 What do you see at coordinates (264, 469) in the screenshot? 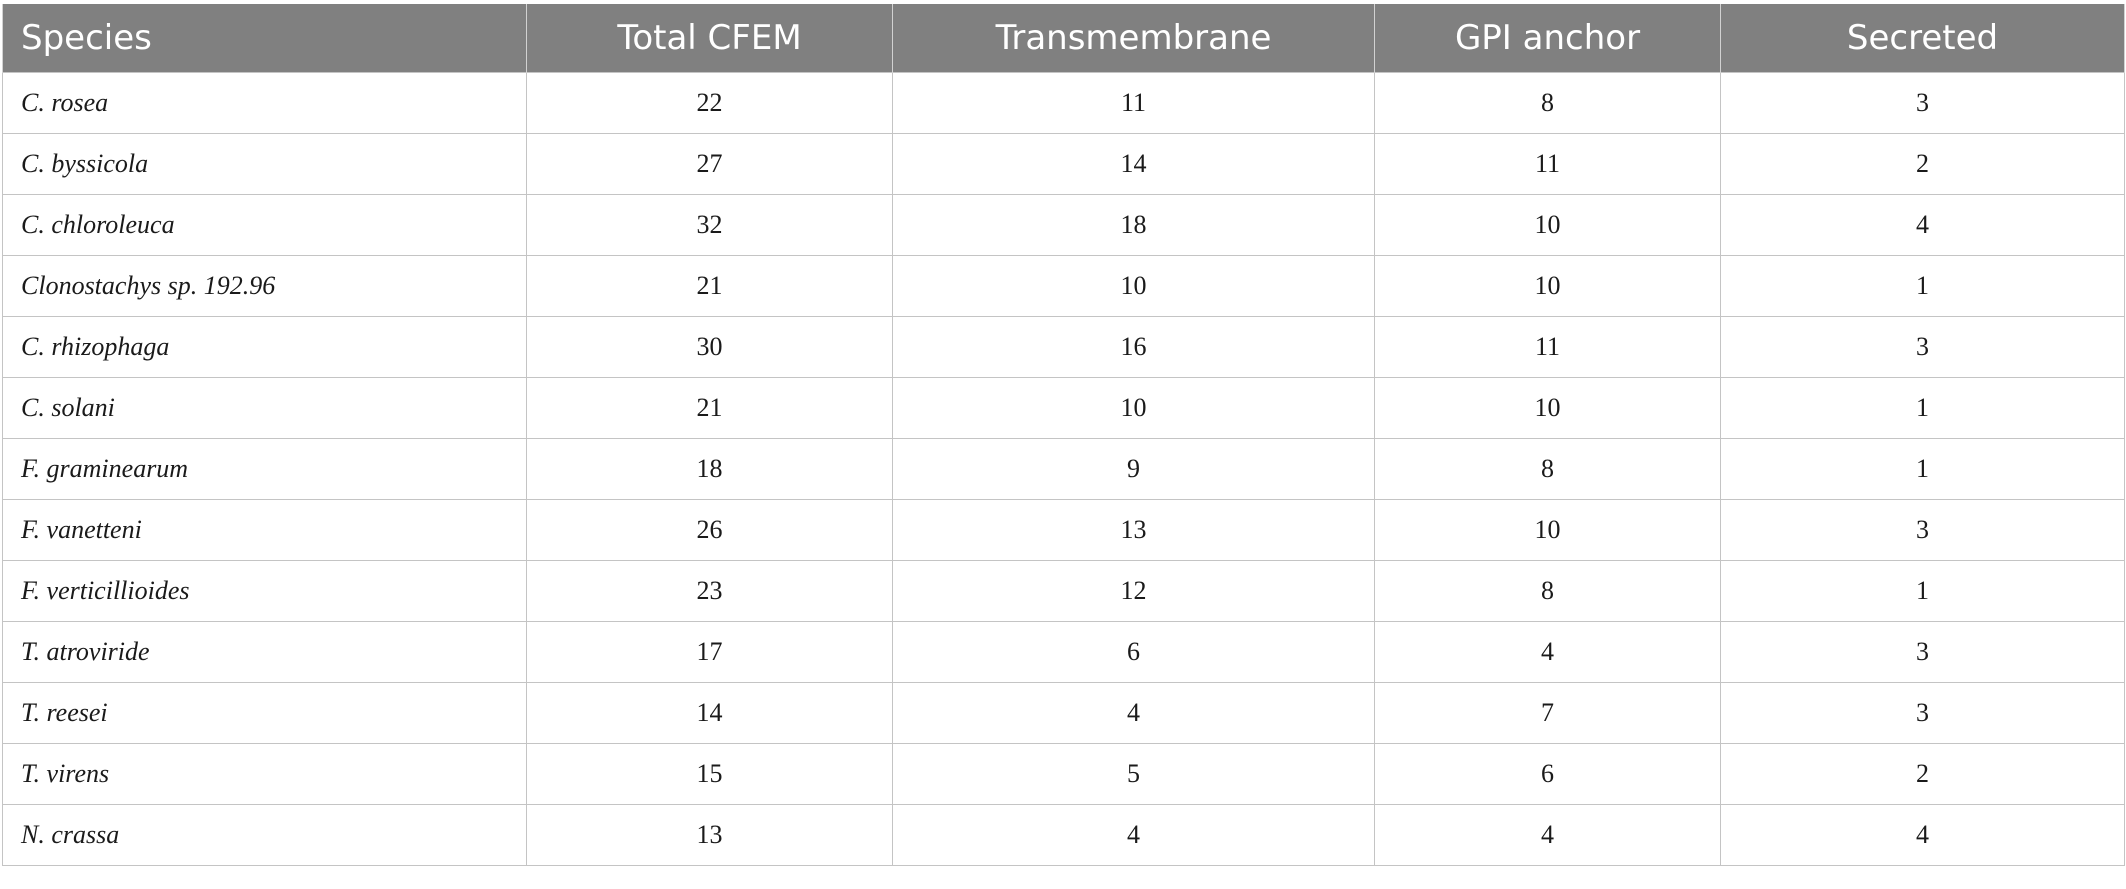
I see `species-cell: F. graminearum` at bounding box center [264, 469].